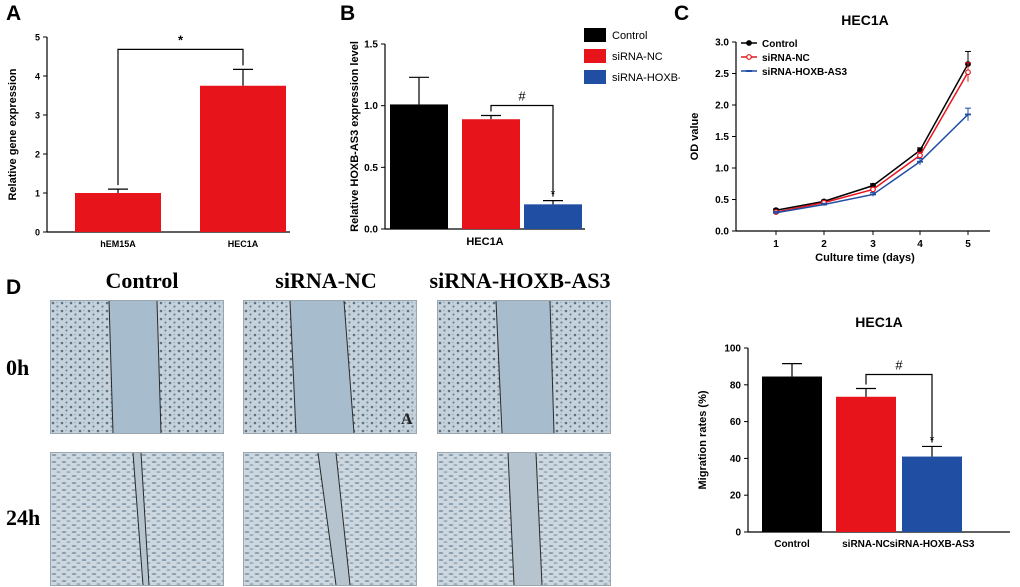  I want to click on y-tick-label: 5, so click(37, 38).